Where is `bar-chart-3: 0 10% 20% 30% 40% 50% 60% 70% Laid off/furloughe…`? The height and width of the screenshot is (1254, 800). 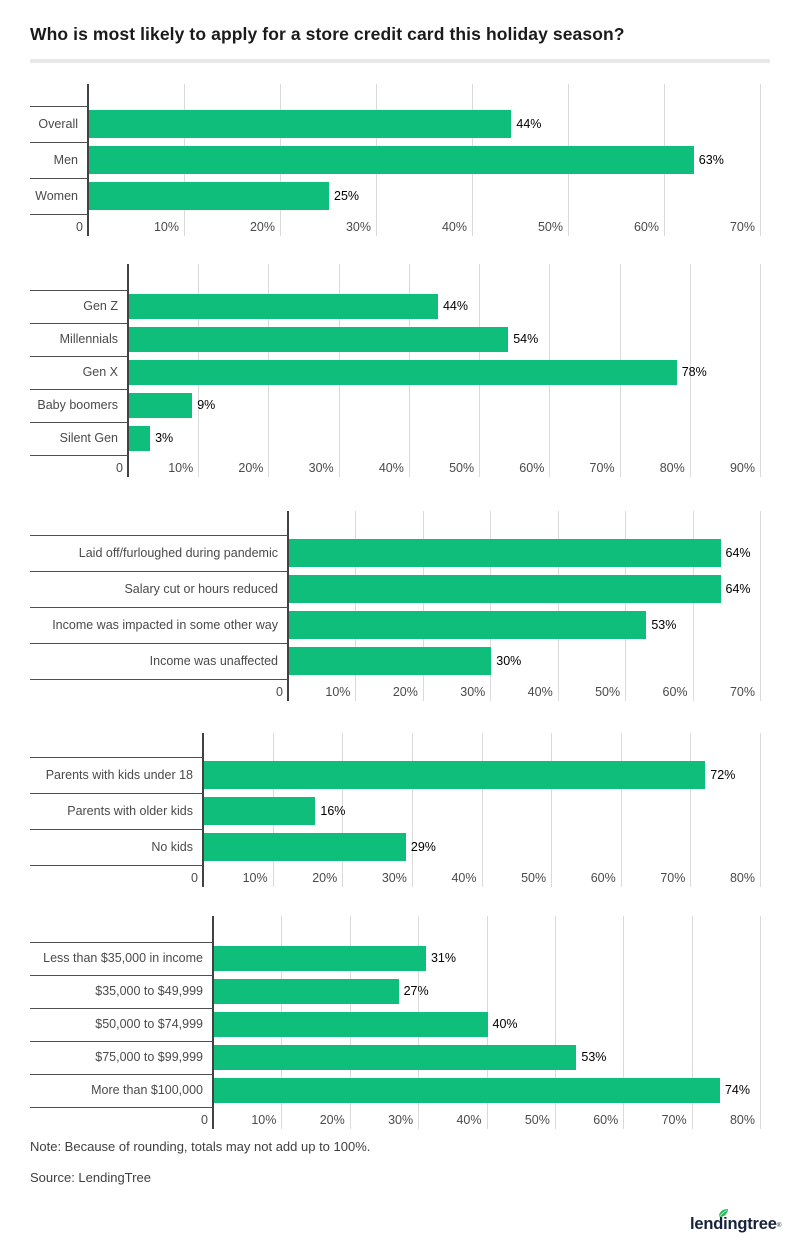
bar-chart-3: 0 10% 20% 30% 40% 50% 60% 70% Laid off/furloughe… is located at coordinates (415, 608).